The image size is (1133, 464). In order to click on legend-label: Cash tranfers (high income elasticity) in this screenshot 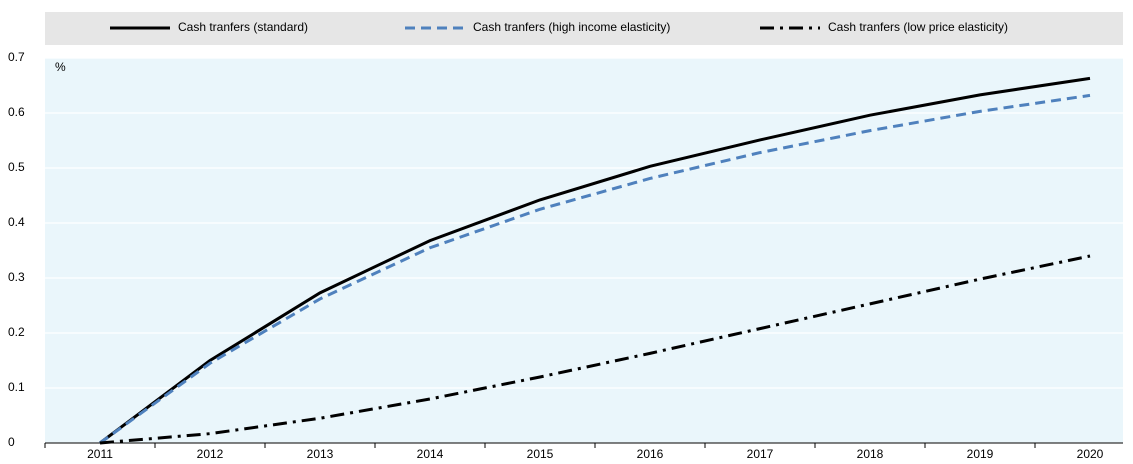, I will do `click(571, 27)`.